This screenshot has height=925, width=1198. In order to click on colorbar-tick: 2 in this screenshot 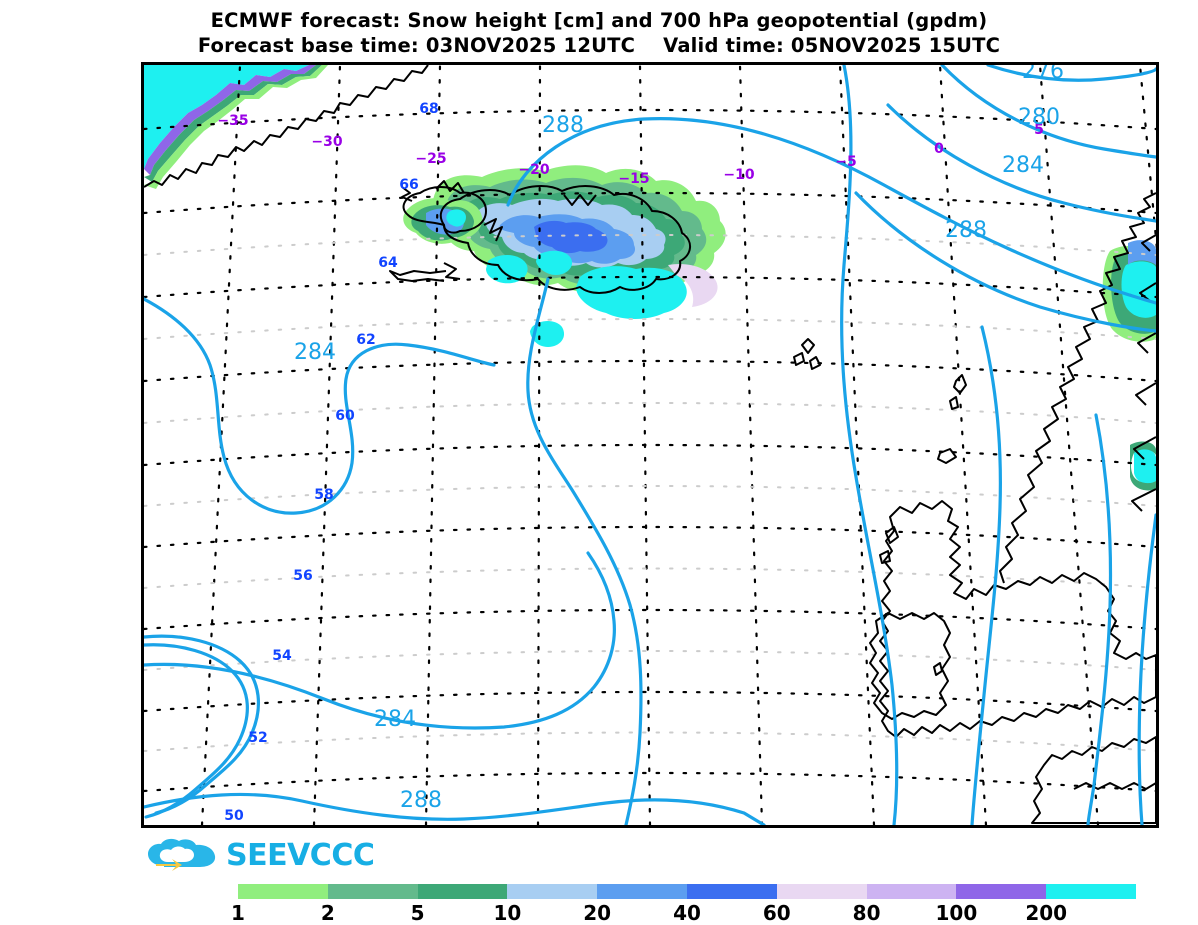, I will do `click(327, 913)`.